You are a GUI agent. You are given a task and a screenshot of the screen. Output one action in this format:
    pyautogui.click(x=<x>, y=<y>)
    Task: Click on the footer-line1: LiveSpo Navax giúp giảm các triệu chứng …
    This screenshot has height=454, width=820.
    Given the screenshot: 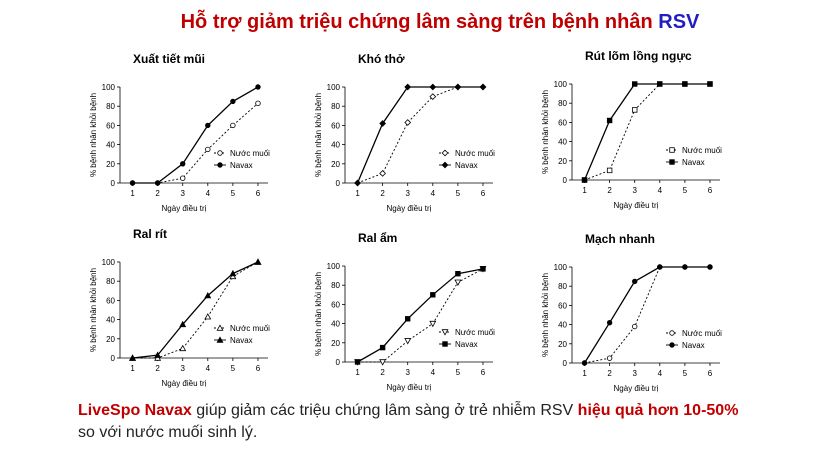 What is the action you would take?
    pyautogui.click(x=408, y=409)
    